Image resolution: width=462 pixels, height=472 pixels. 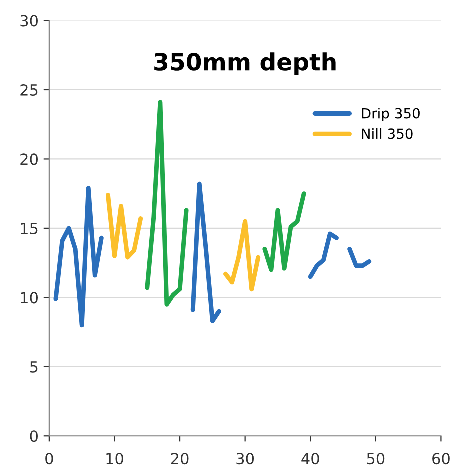 What do you see at coordinates (245, 459) in the screenshot?
I see `x-tick-label: 30` at bounding box center [245, 459].